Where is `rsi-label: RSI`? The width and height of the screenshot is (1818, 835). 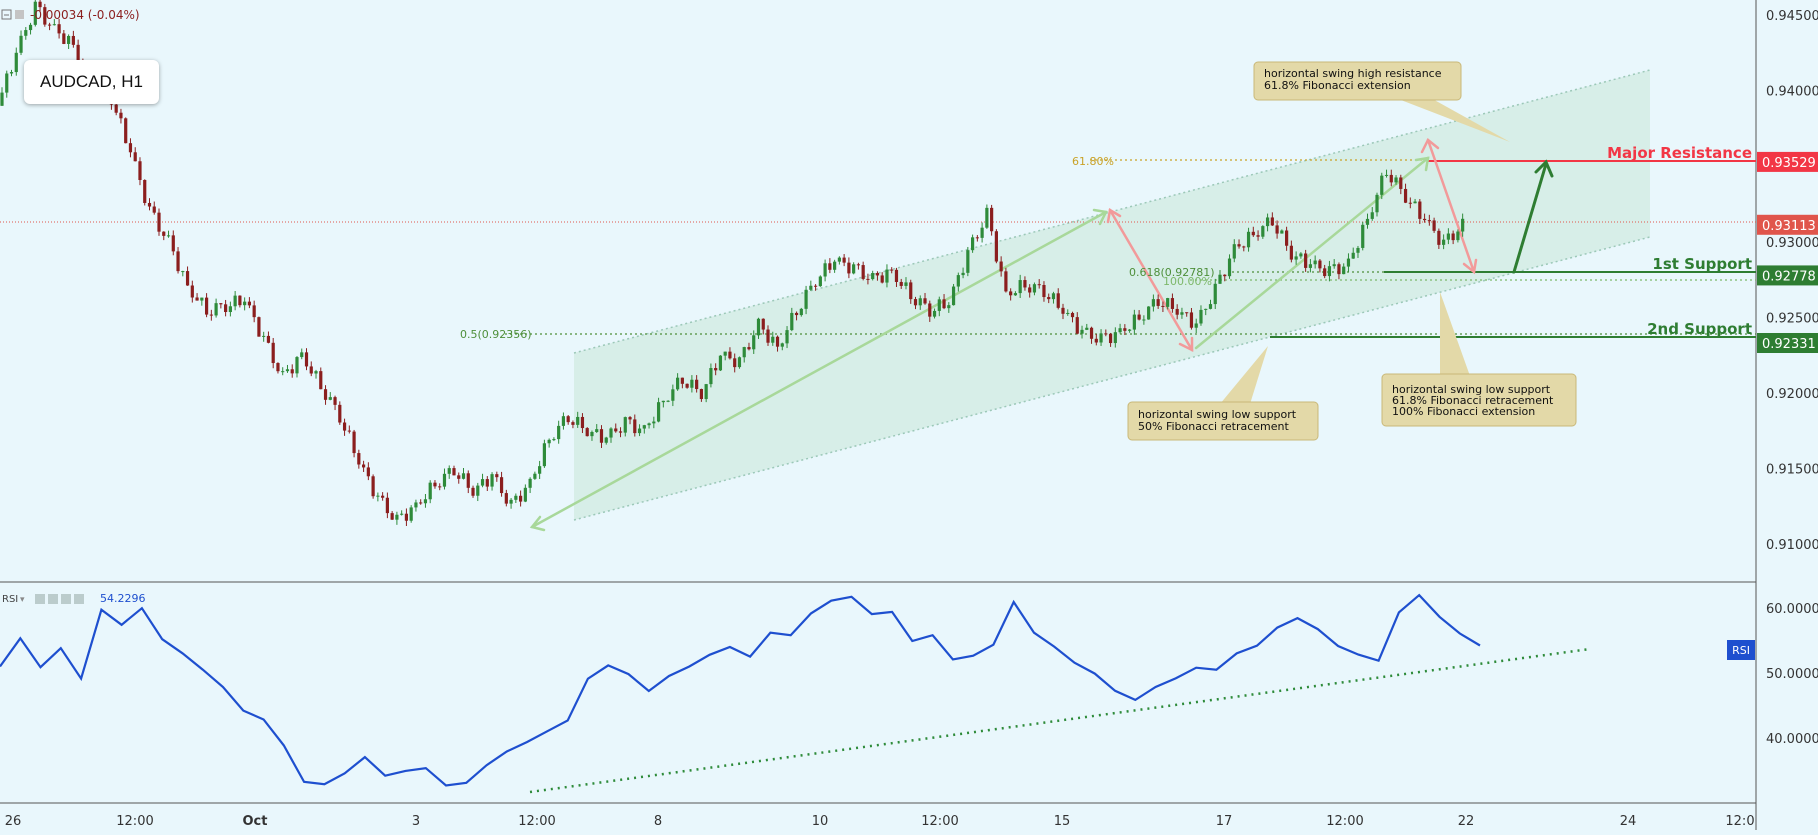
rsi-label: RSI is located at coordinates (10, 599).